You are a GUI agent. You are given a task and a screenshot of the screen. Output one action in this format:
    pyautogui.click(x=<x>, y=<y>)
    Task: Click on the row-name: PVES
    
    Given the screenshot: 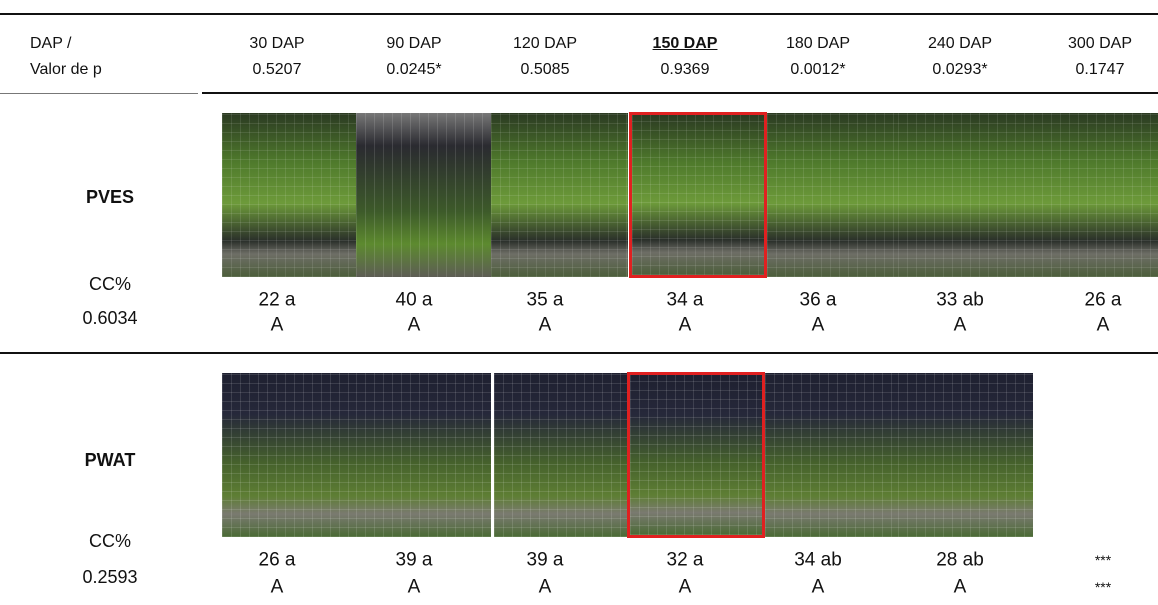 What is the action you would take?
    pyautogui.click(x=110, y=197)
    